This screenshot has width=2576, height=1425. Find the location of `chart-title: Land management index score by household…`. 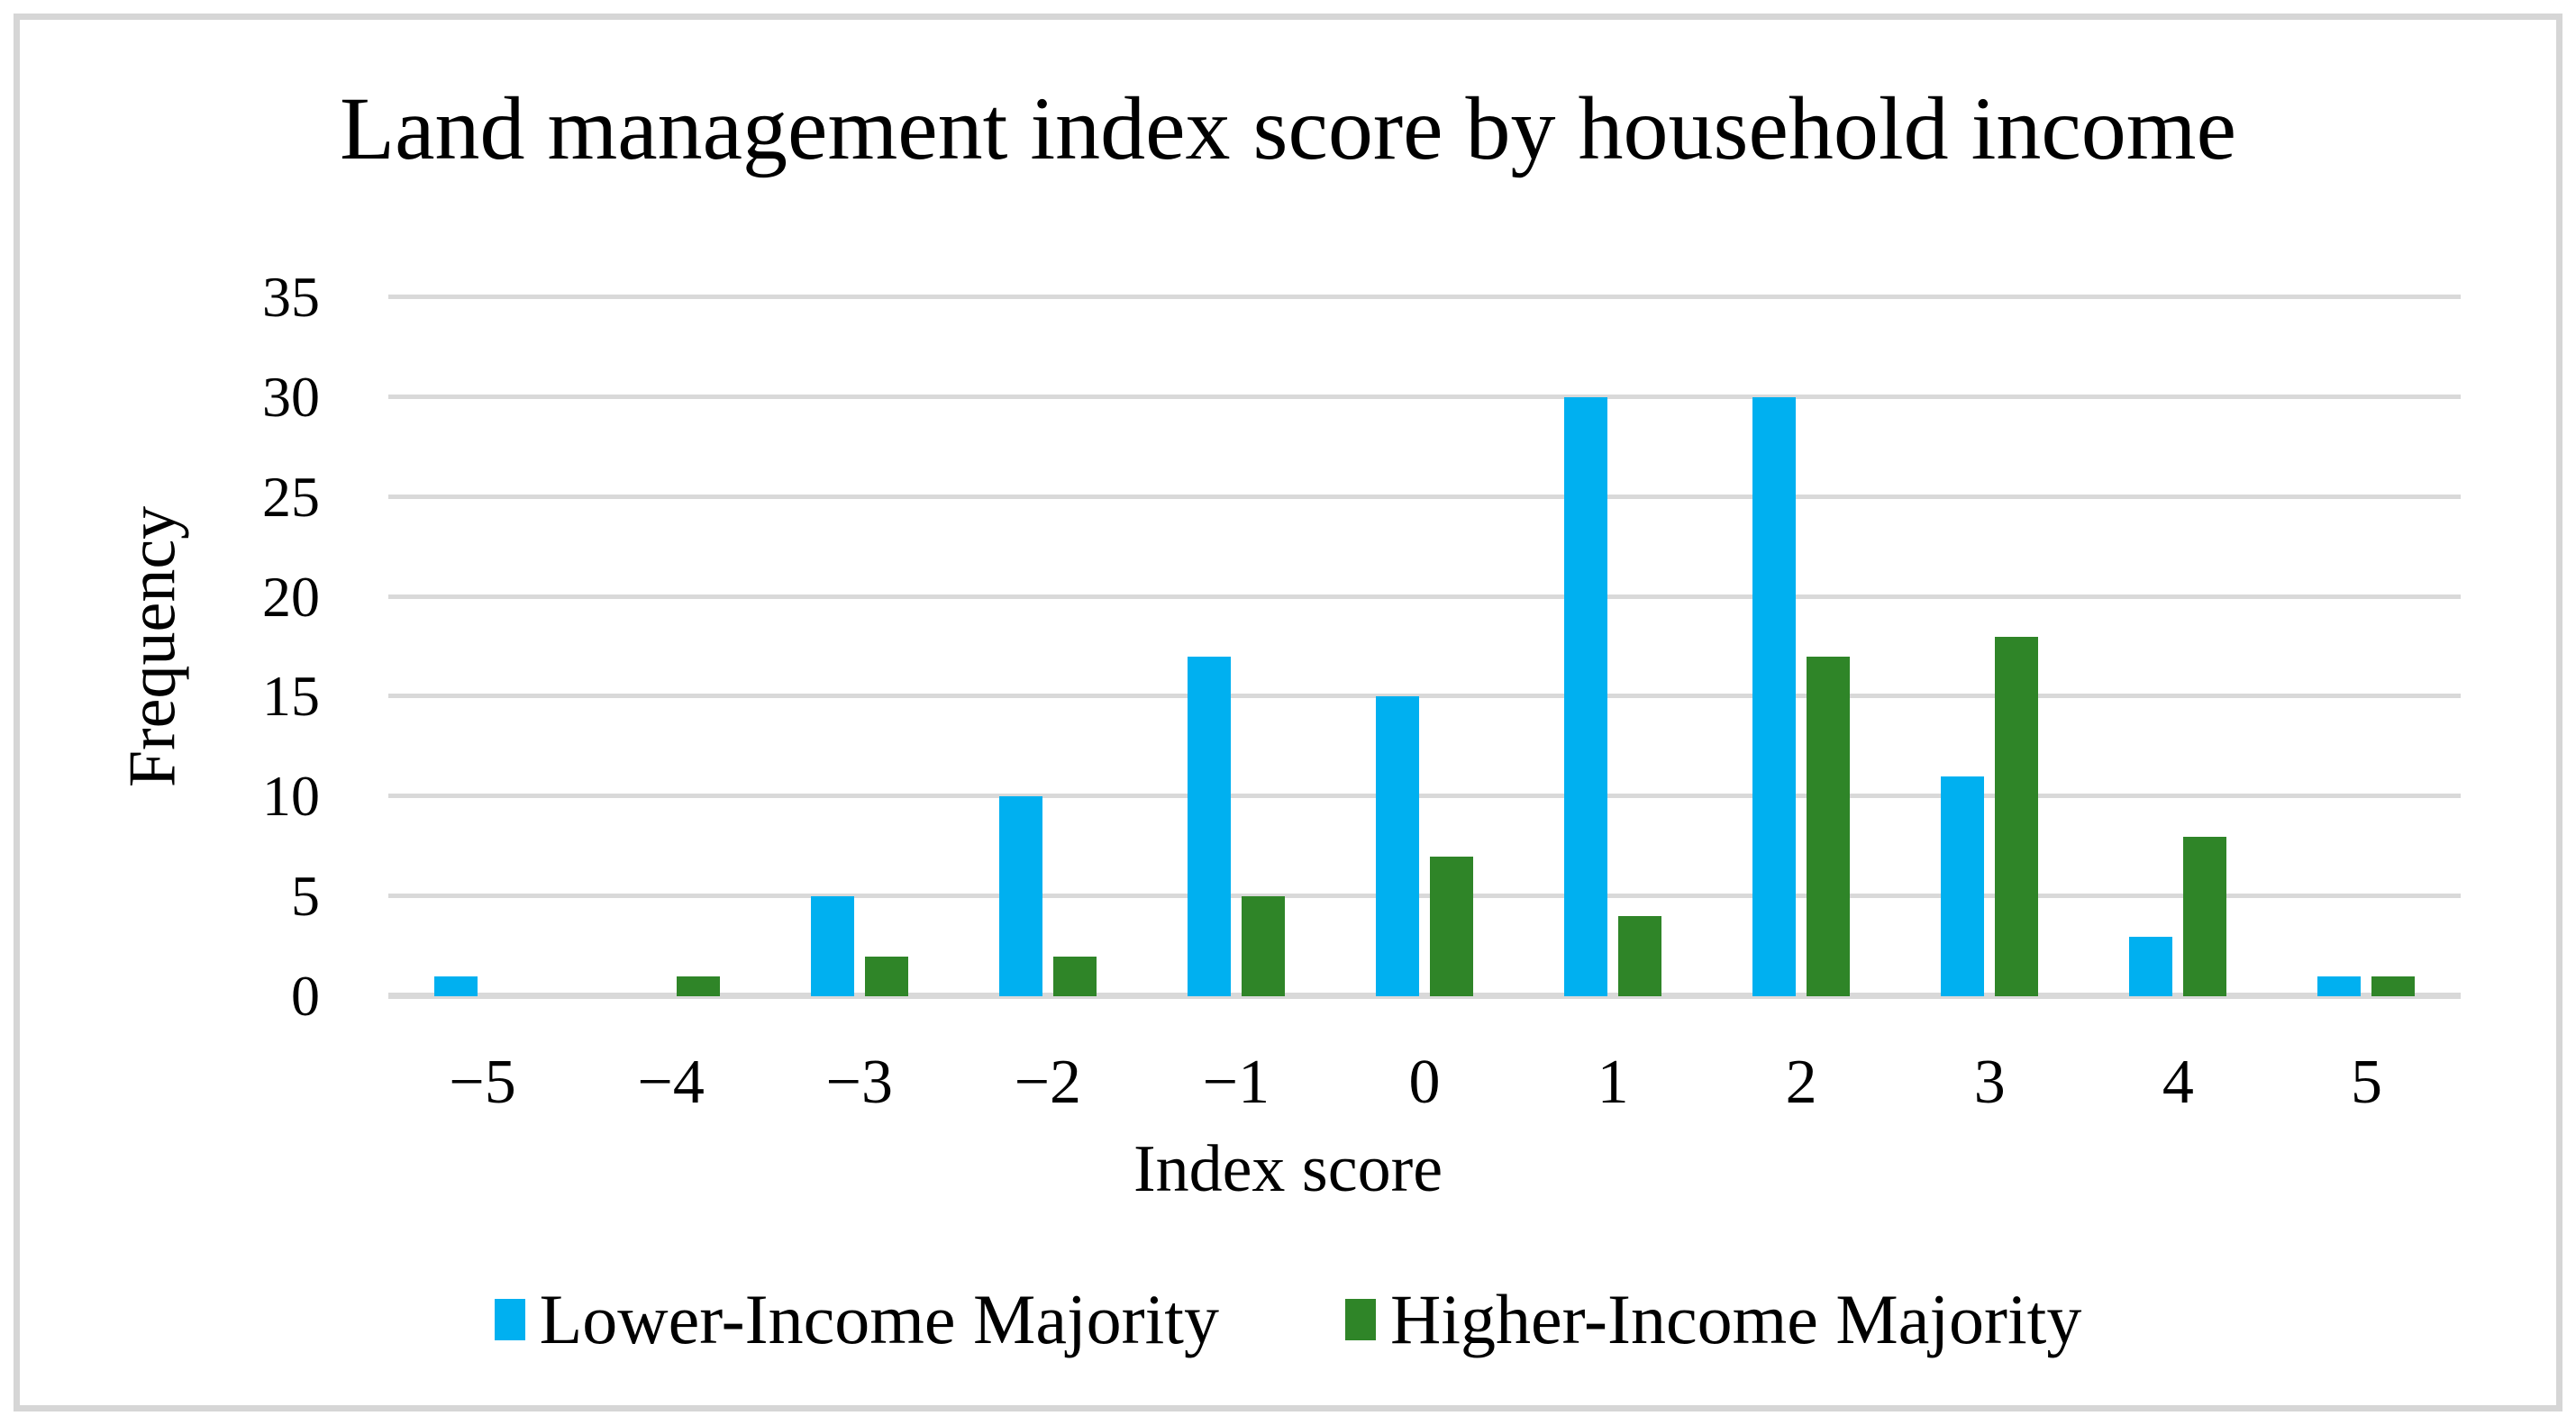

chart-title: Land management index score by household… is located at coordinates (1288, 128).